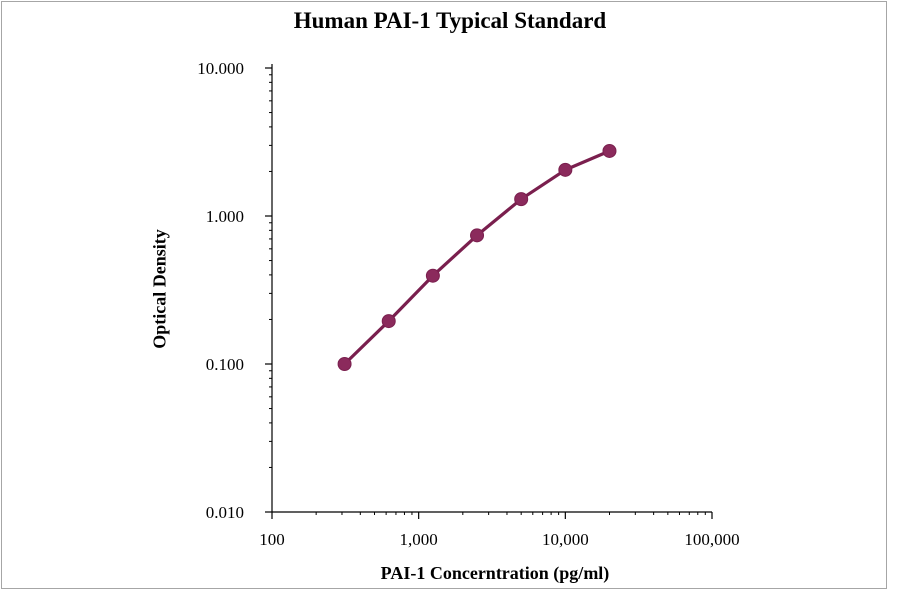 This screenshot has width=900, height=594. What do you see at coordinates (272, 539) in the screenshot?
I see `x-tick-label: 100` at bounding box center [272, 539].